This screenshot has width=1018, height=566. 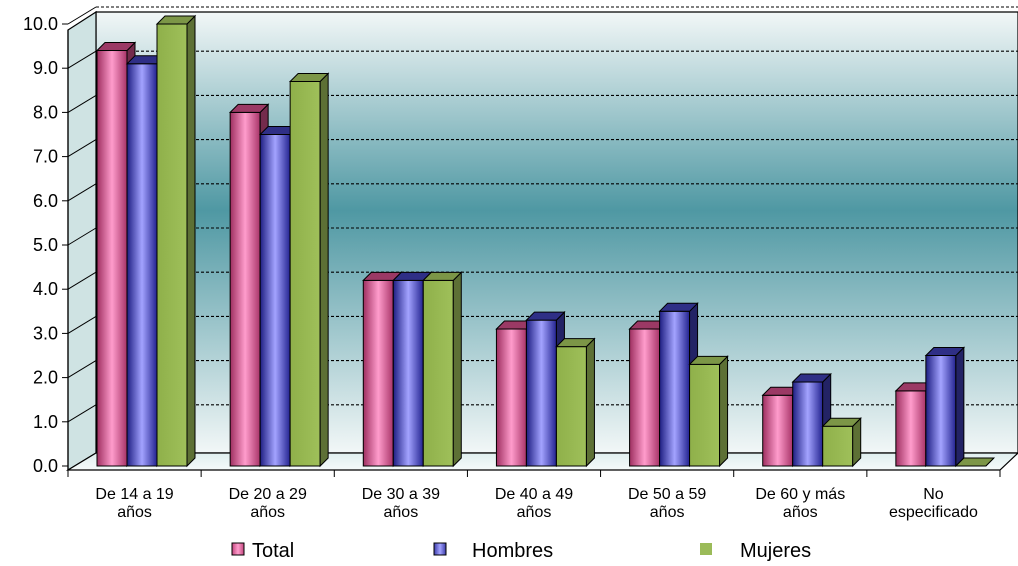 I want to click on bar-hombres, so click(x=945, y=407).